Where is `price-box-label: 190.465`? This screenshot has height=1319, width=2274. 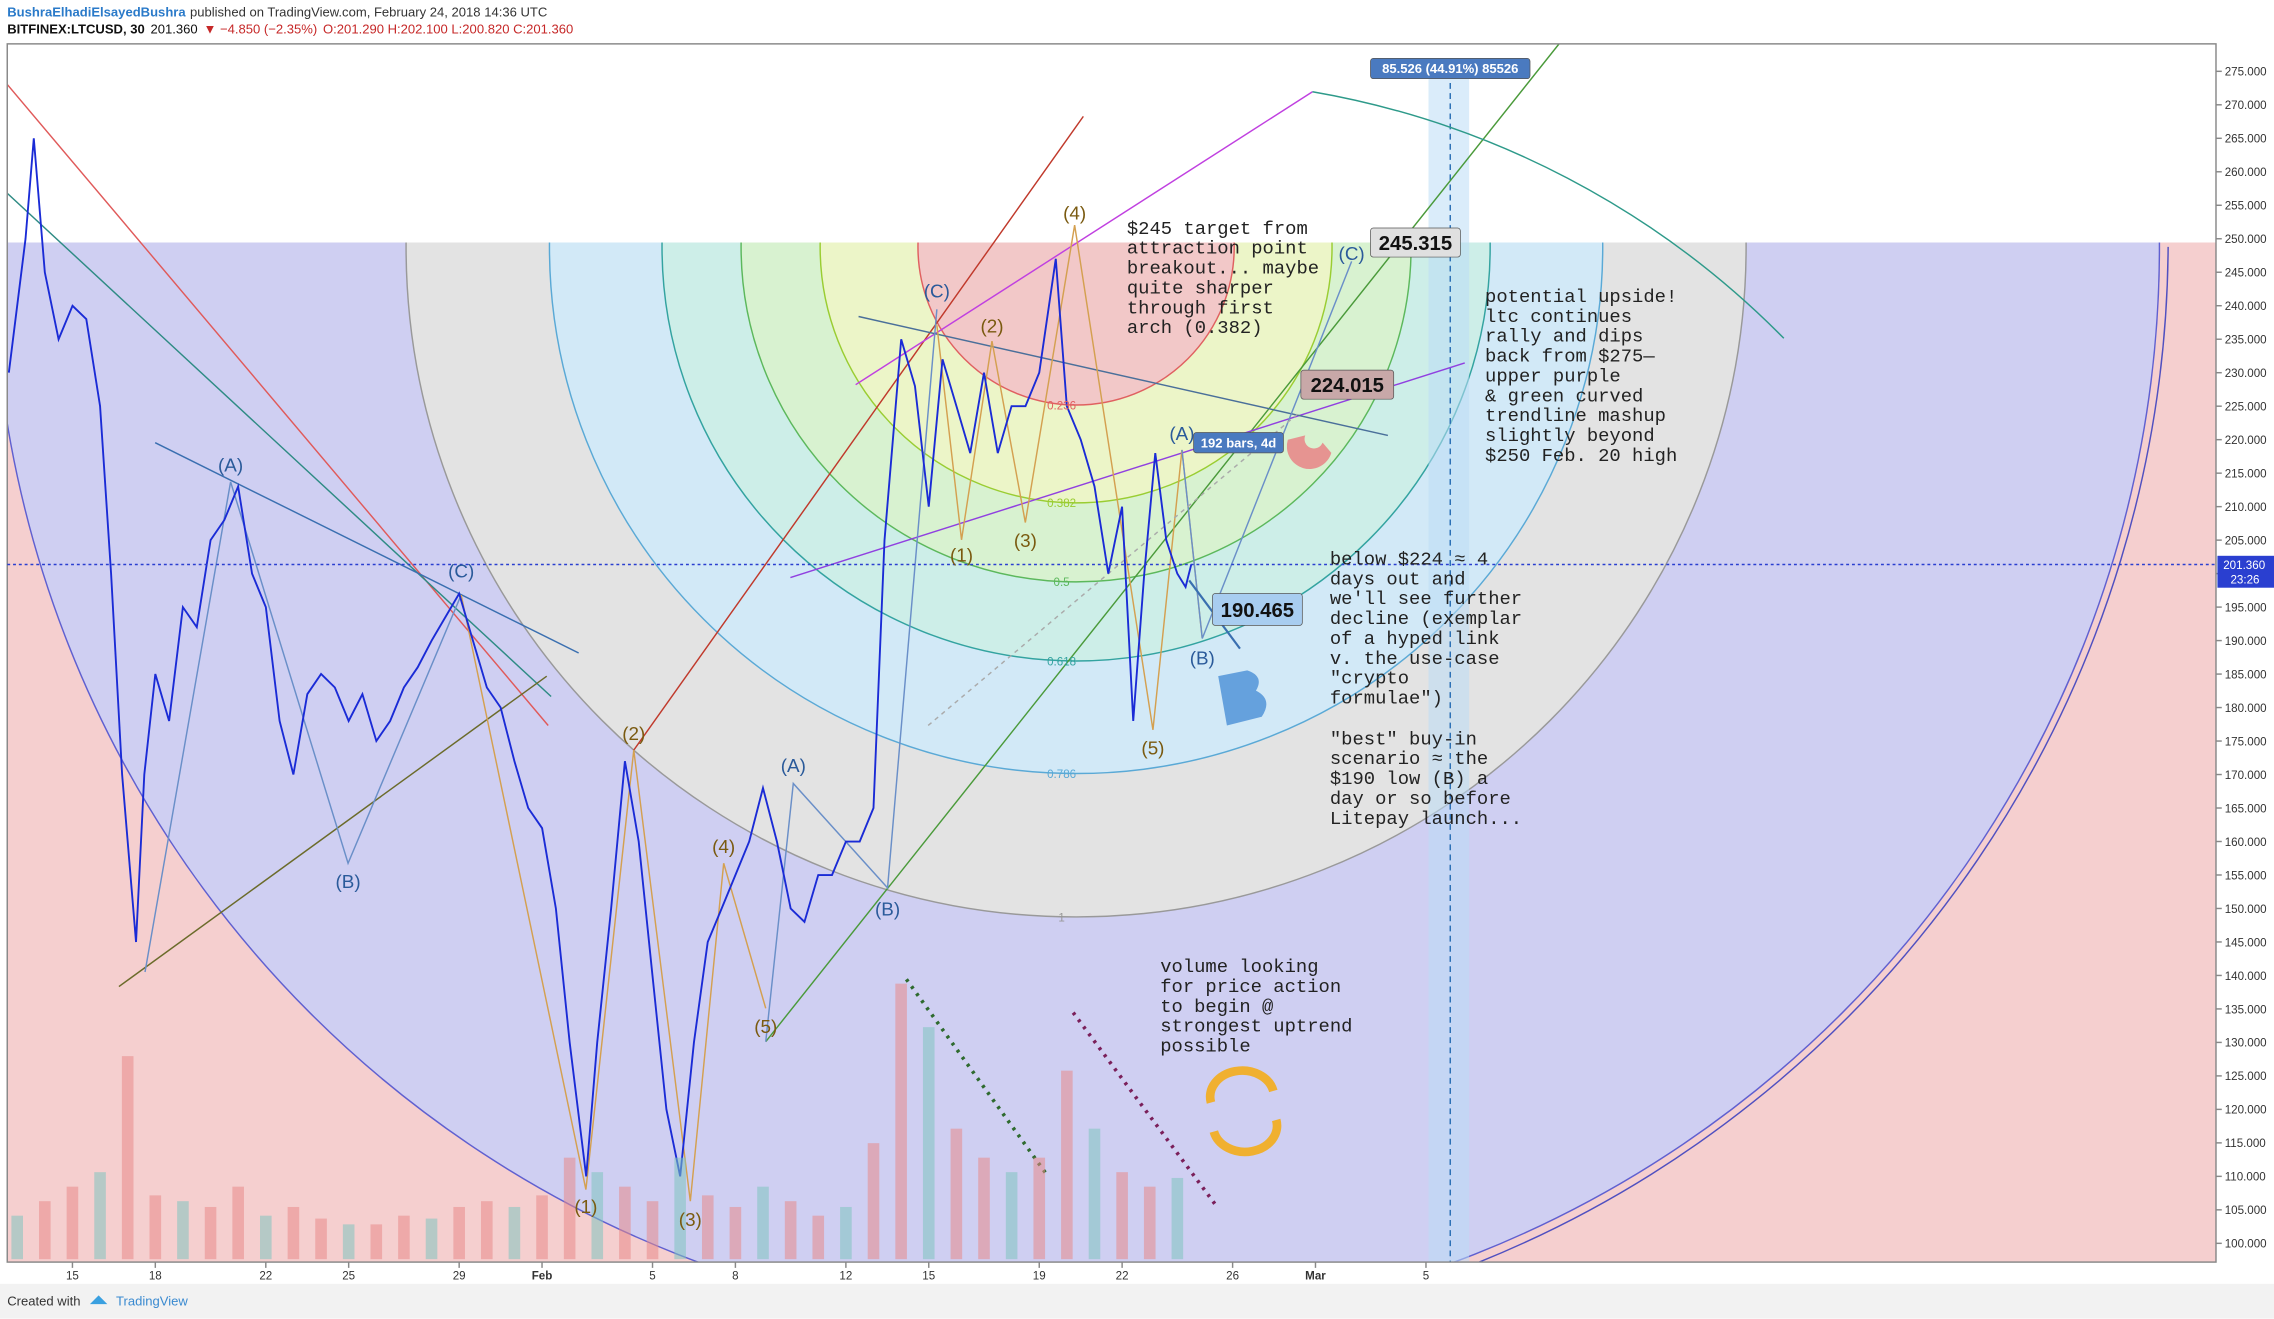
price-box-label: 190.465 is located at coordinates (1257, 611).